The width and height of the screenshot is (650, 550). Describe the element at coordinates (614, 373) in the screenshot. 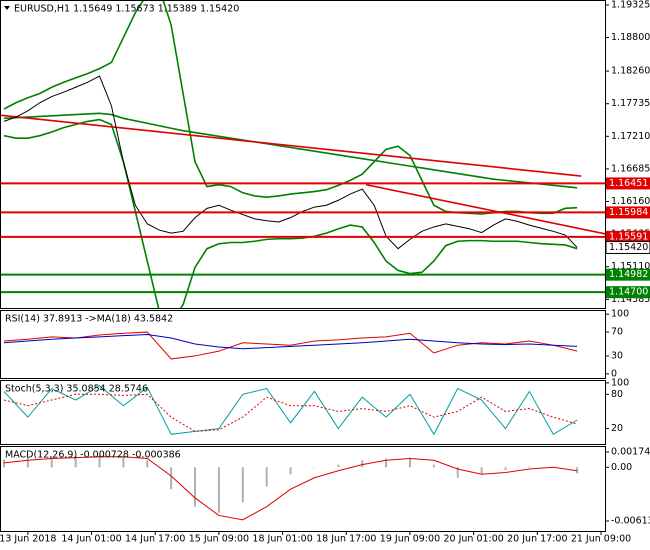

I see `y-tick-label: 0` at that location.